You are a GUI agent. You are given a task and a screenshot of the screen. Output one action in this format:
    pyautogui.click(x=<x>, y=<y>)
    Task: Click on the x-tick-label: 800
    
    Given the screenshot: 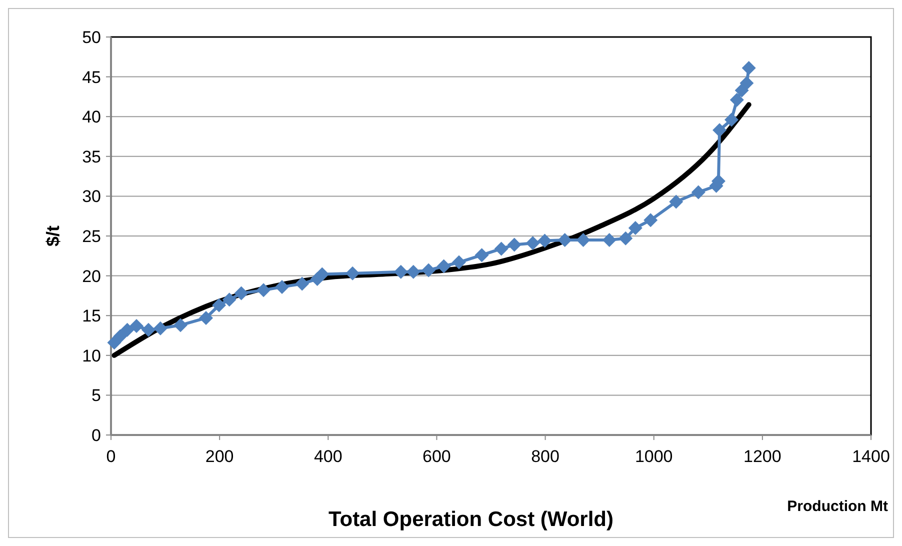 What is the action you would take?
    pyautogui.click(x=545, y=456)
    